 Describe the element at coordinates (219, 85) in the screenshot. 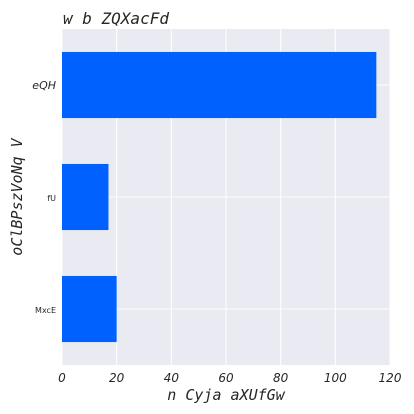

I see `bar-eQH` at that location.